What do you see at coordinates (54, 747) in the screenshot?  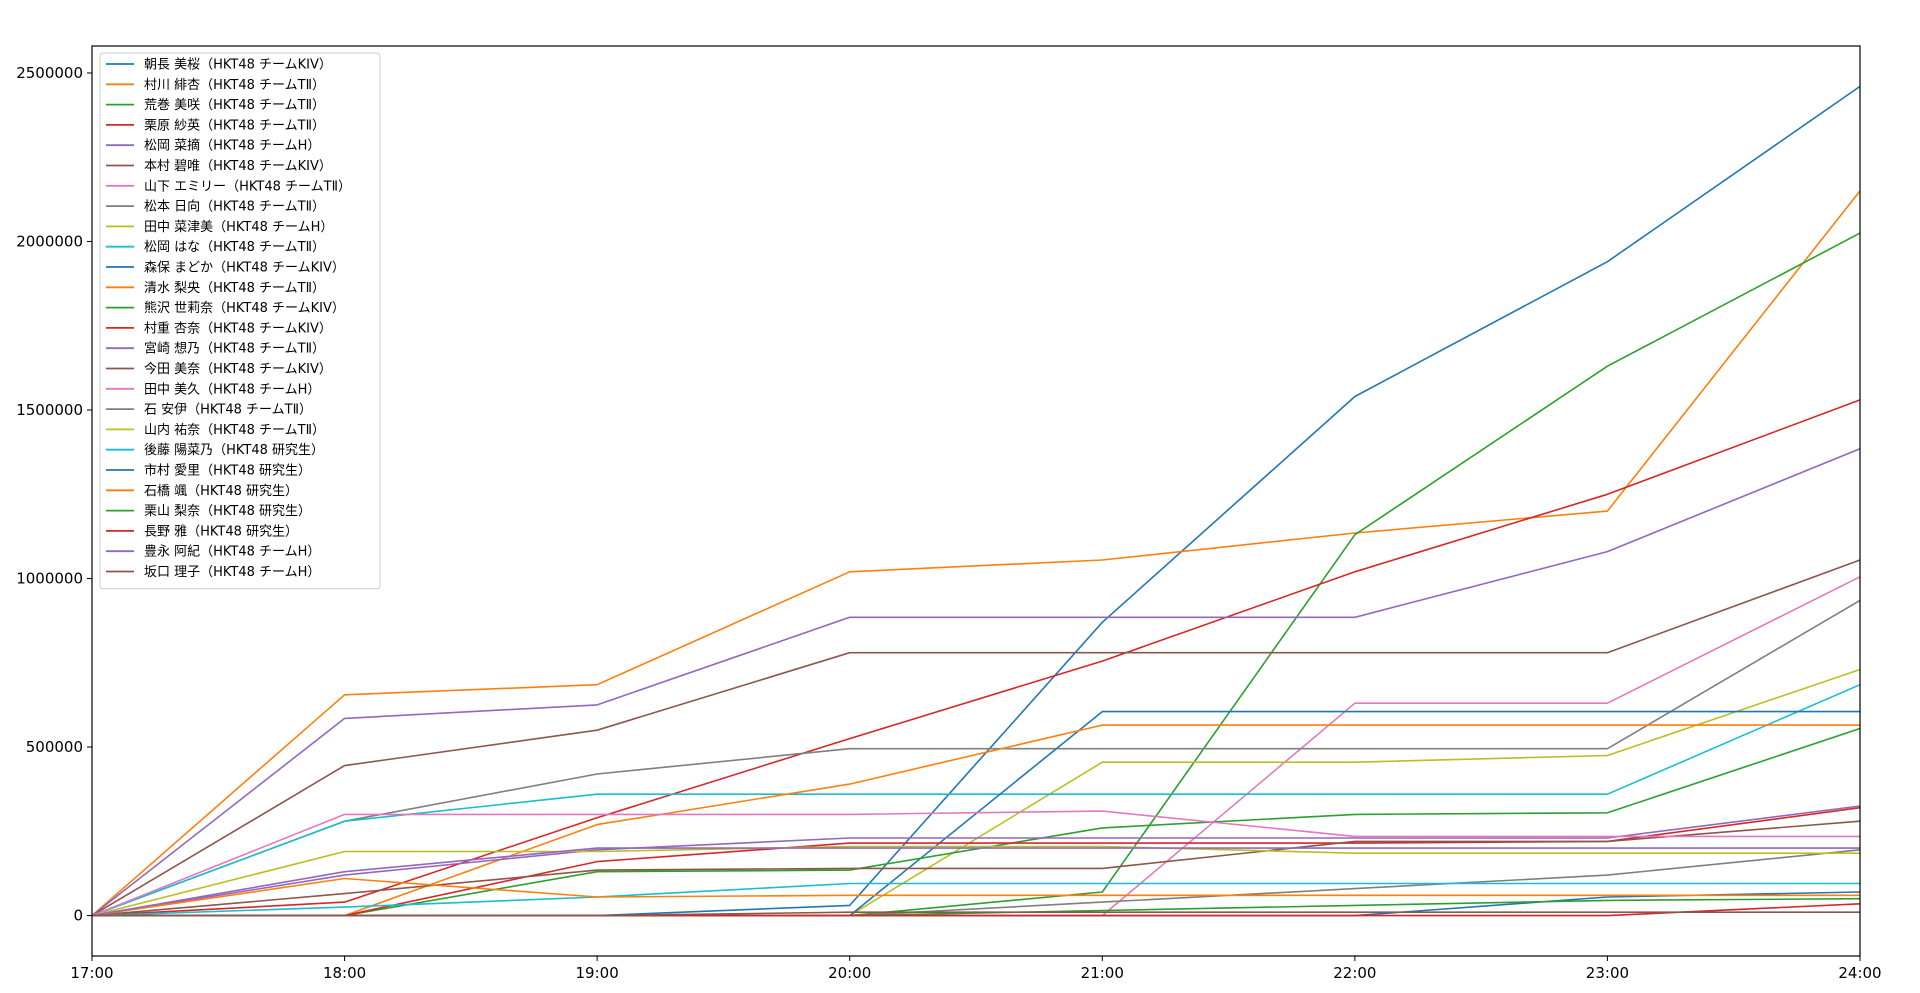 I see `y-tick-label: 500000` at bounding box center [54, 747].